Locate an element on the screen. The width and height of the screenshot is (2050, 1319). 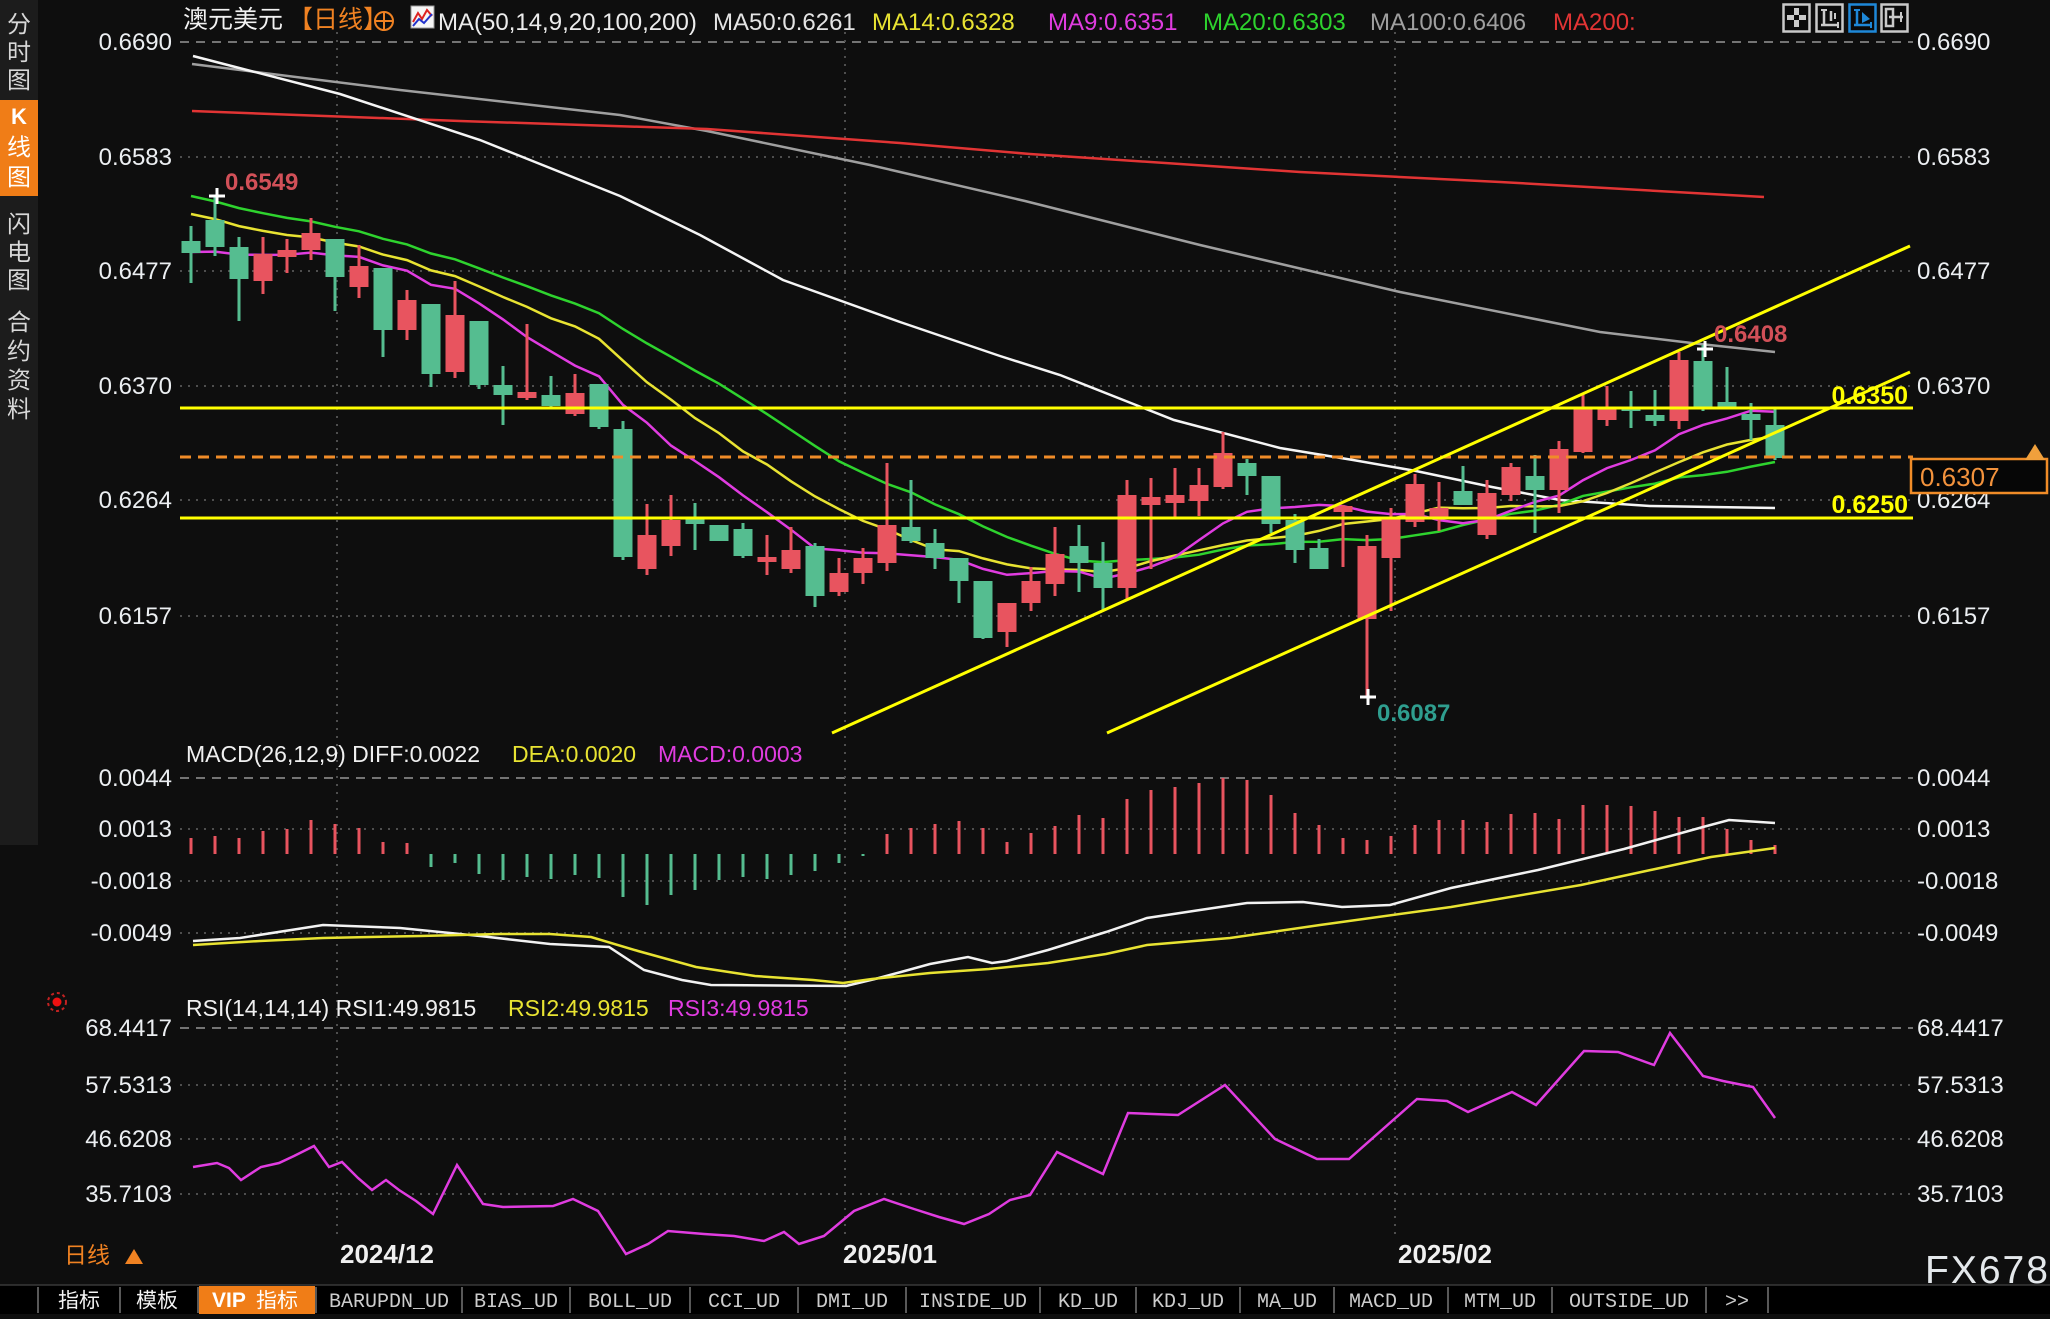
svg-text: BARUPDN_UD is located at coordinates (389, 1302).